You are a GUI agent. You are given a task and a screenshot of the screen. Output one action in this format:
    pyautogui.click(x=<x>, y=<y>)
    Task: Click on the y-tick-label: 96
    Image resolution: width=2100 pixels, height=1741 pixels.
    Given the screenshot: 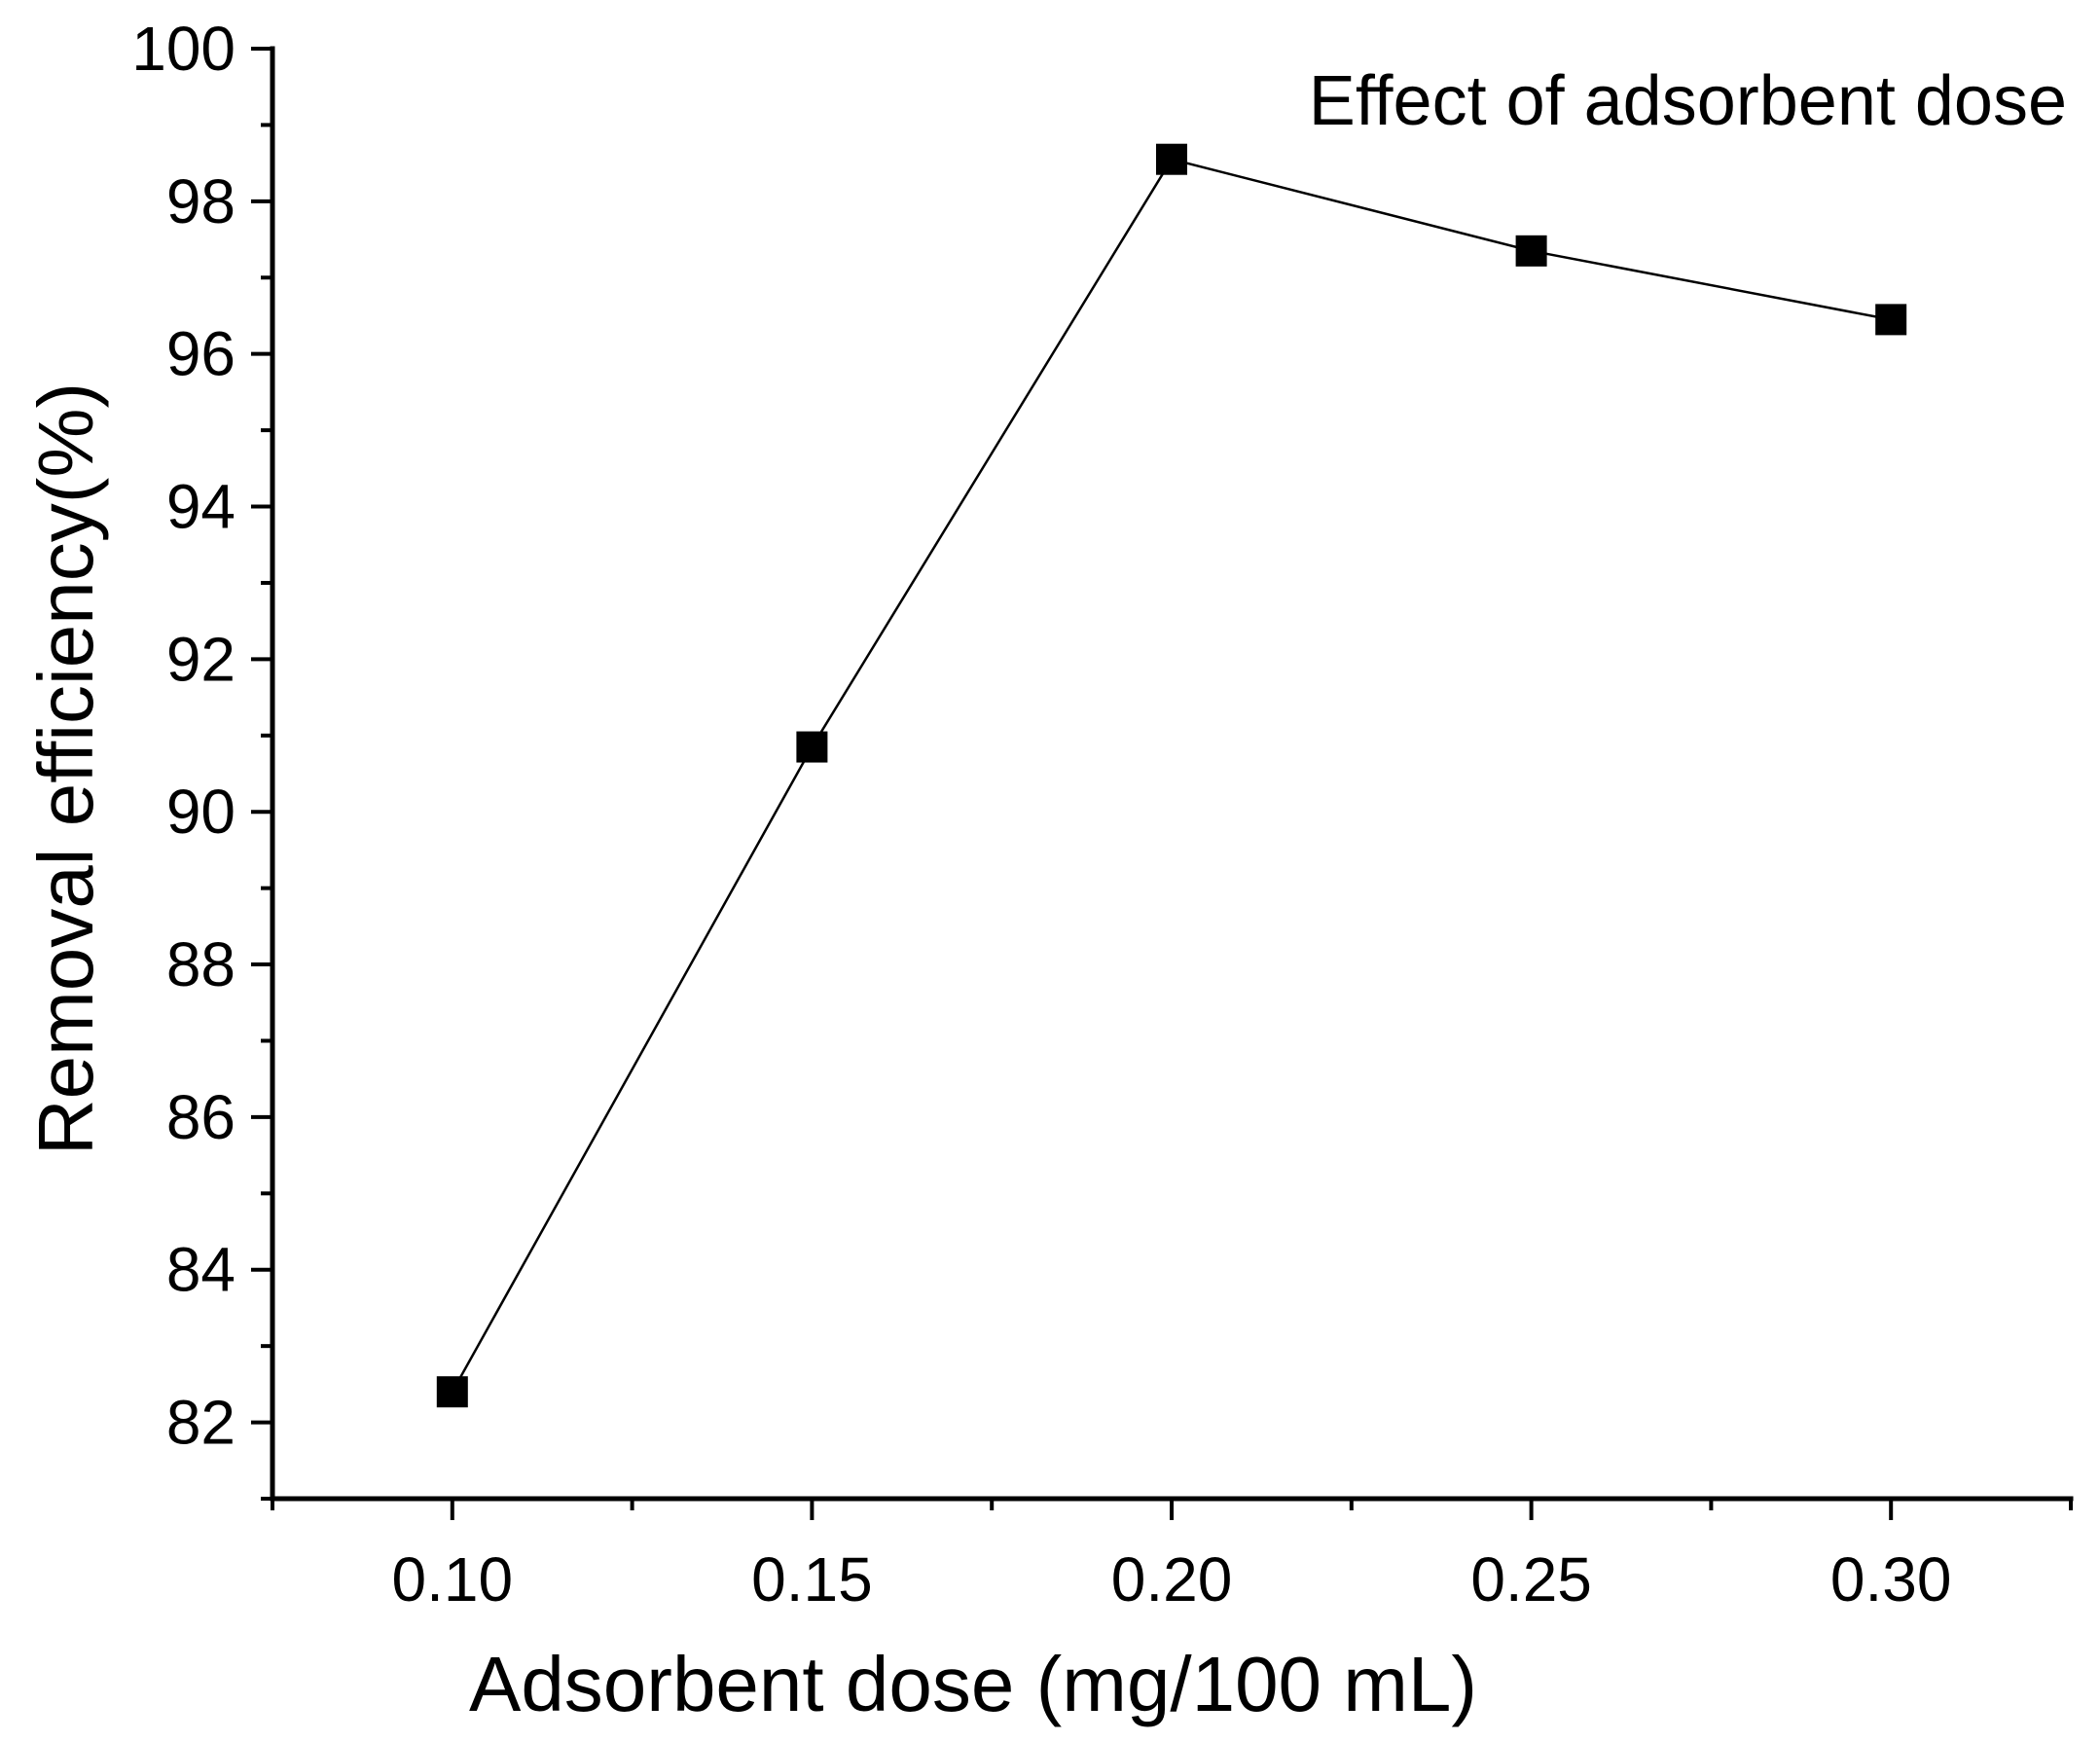 What is the action you would take?
    pyautogui.click(x=200, y=354)
    